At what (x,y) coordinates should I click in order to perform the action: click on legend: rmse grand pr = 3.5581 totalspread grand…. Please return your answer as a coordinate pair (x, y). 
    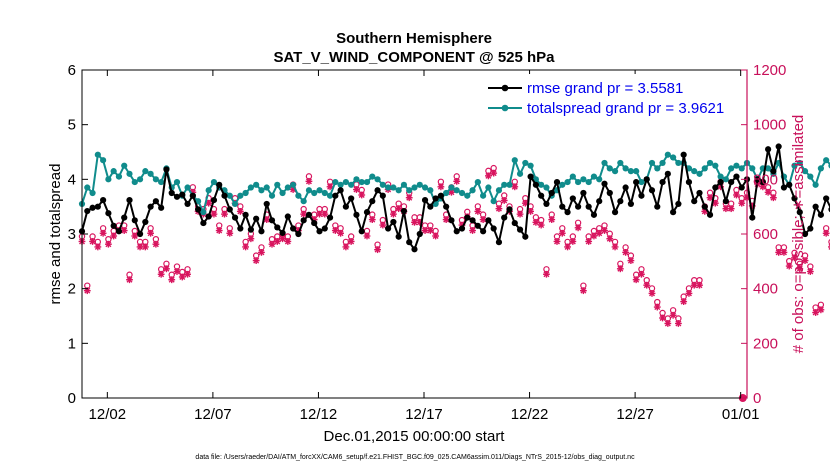
    Looking at the image, I should click on (612, 96).